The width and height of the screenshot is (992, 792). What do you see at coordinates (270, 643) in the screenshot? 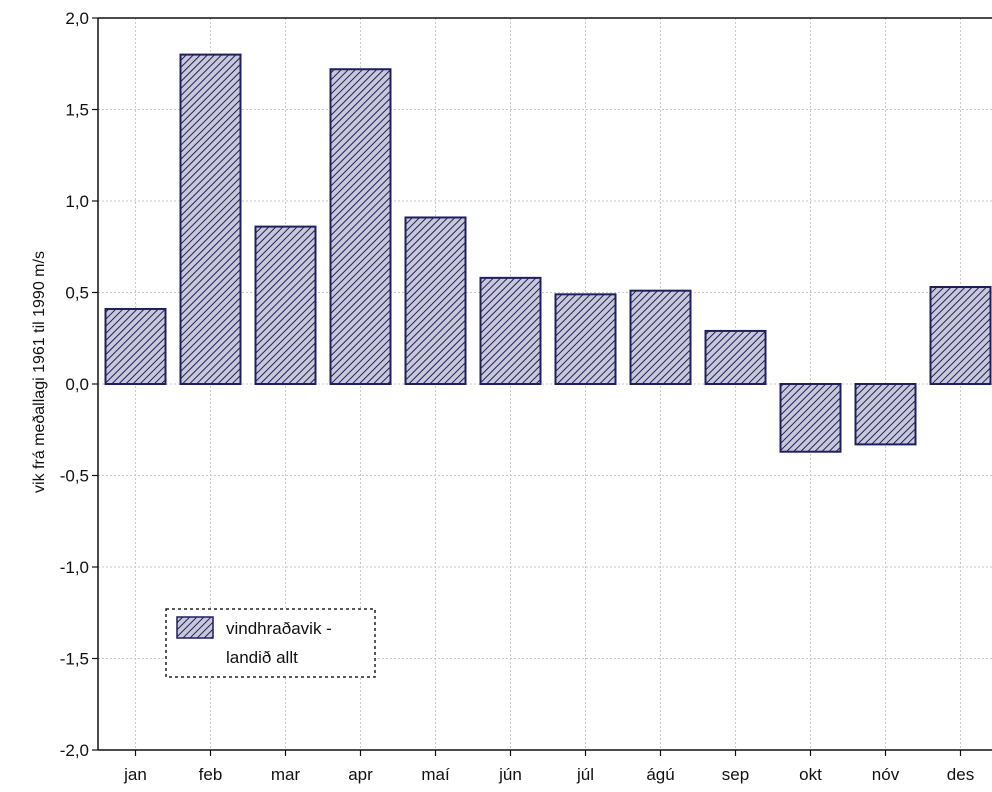
I see `legend: vindhraðavik - landið allt` at bounding box center [270, 643].